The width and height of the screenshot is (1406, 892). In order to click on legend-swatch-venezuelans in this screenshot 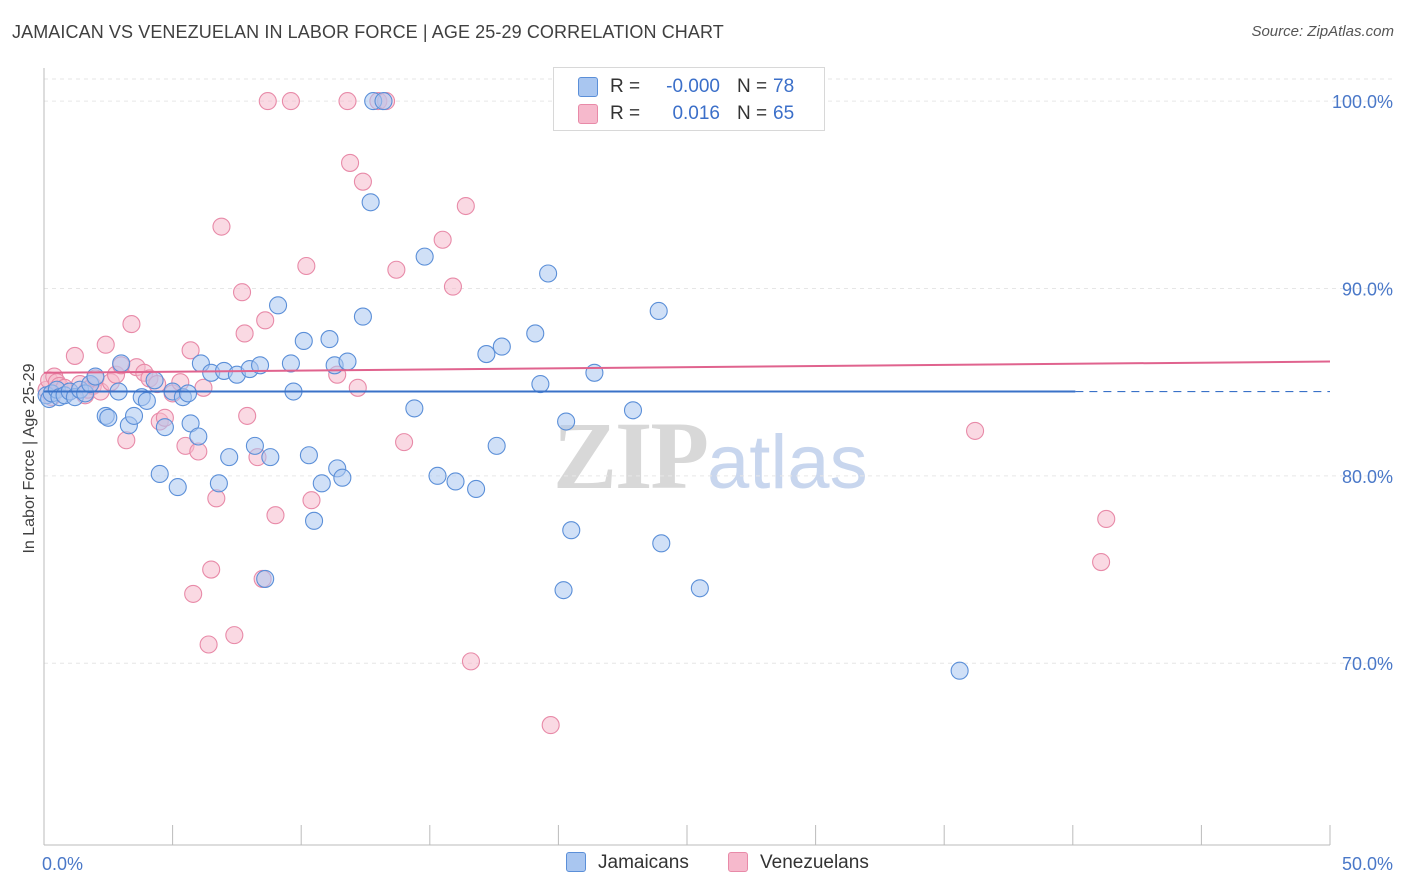, I will do `click(588, 114)`.